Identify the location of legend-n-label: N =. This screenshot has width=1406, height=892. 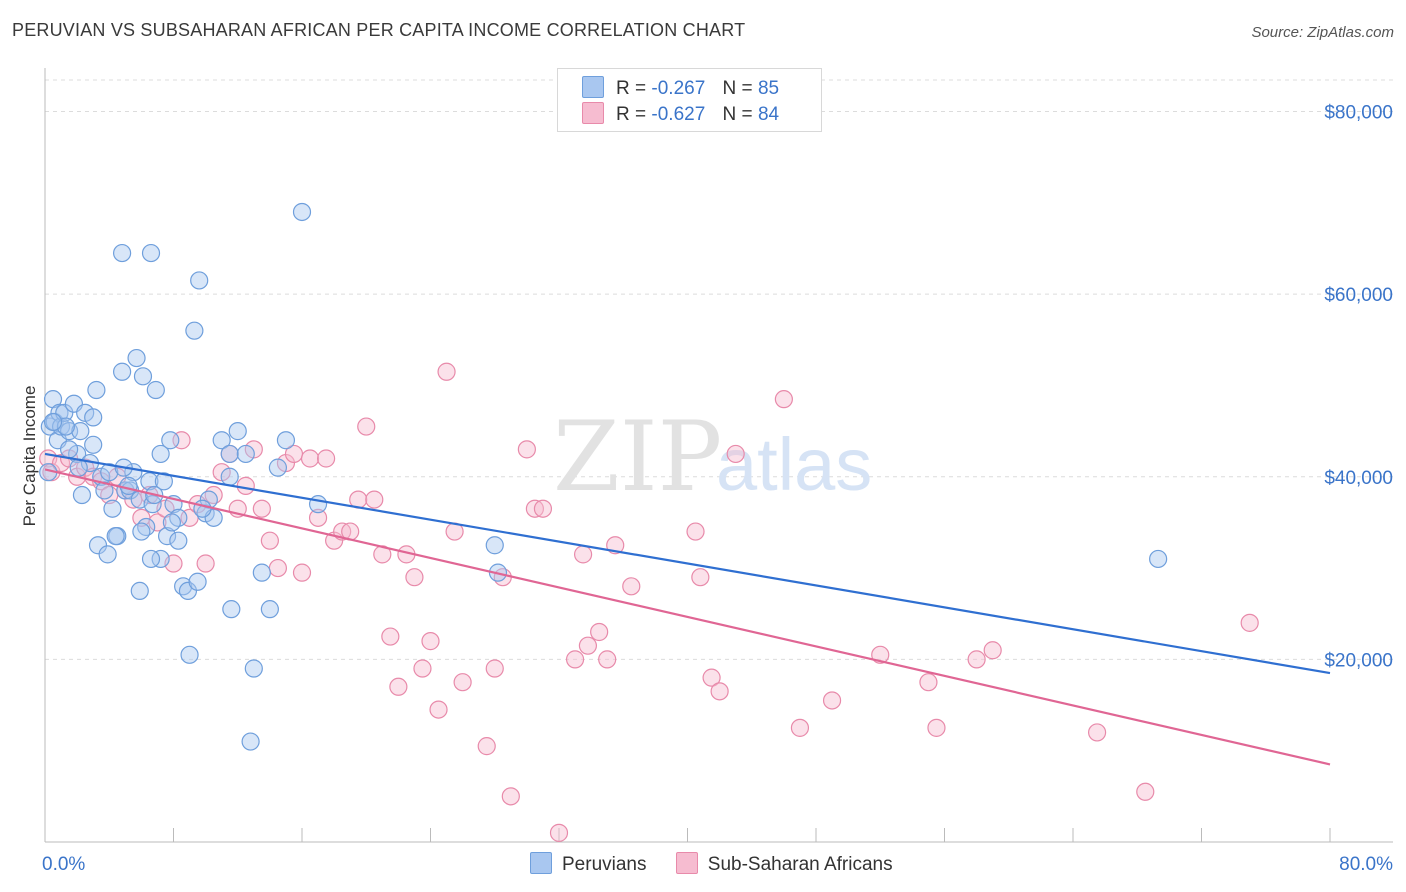
(737, 114).